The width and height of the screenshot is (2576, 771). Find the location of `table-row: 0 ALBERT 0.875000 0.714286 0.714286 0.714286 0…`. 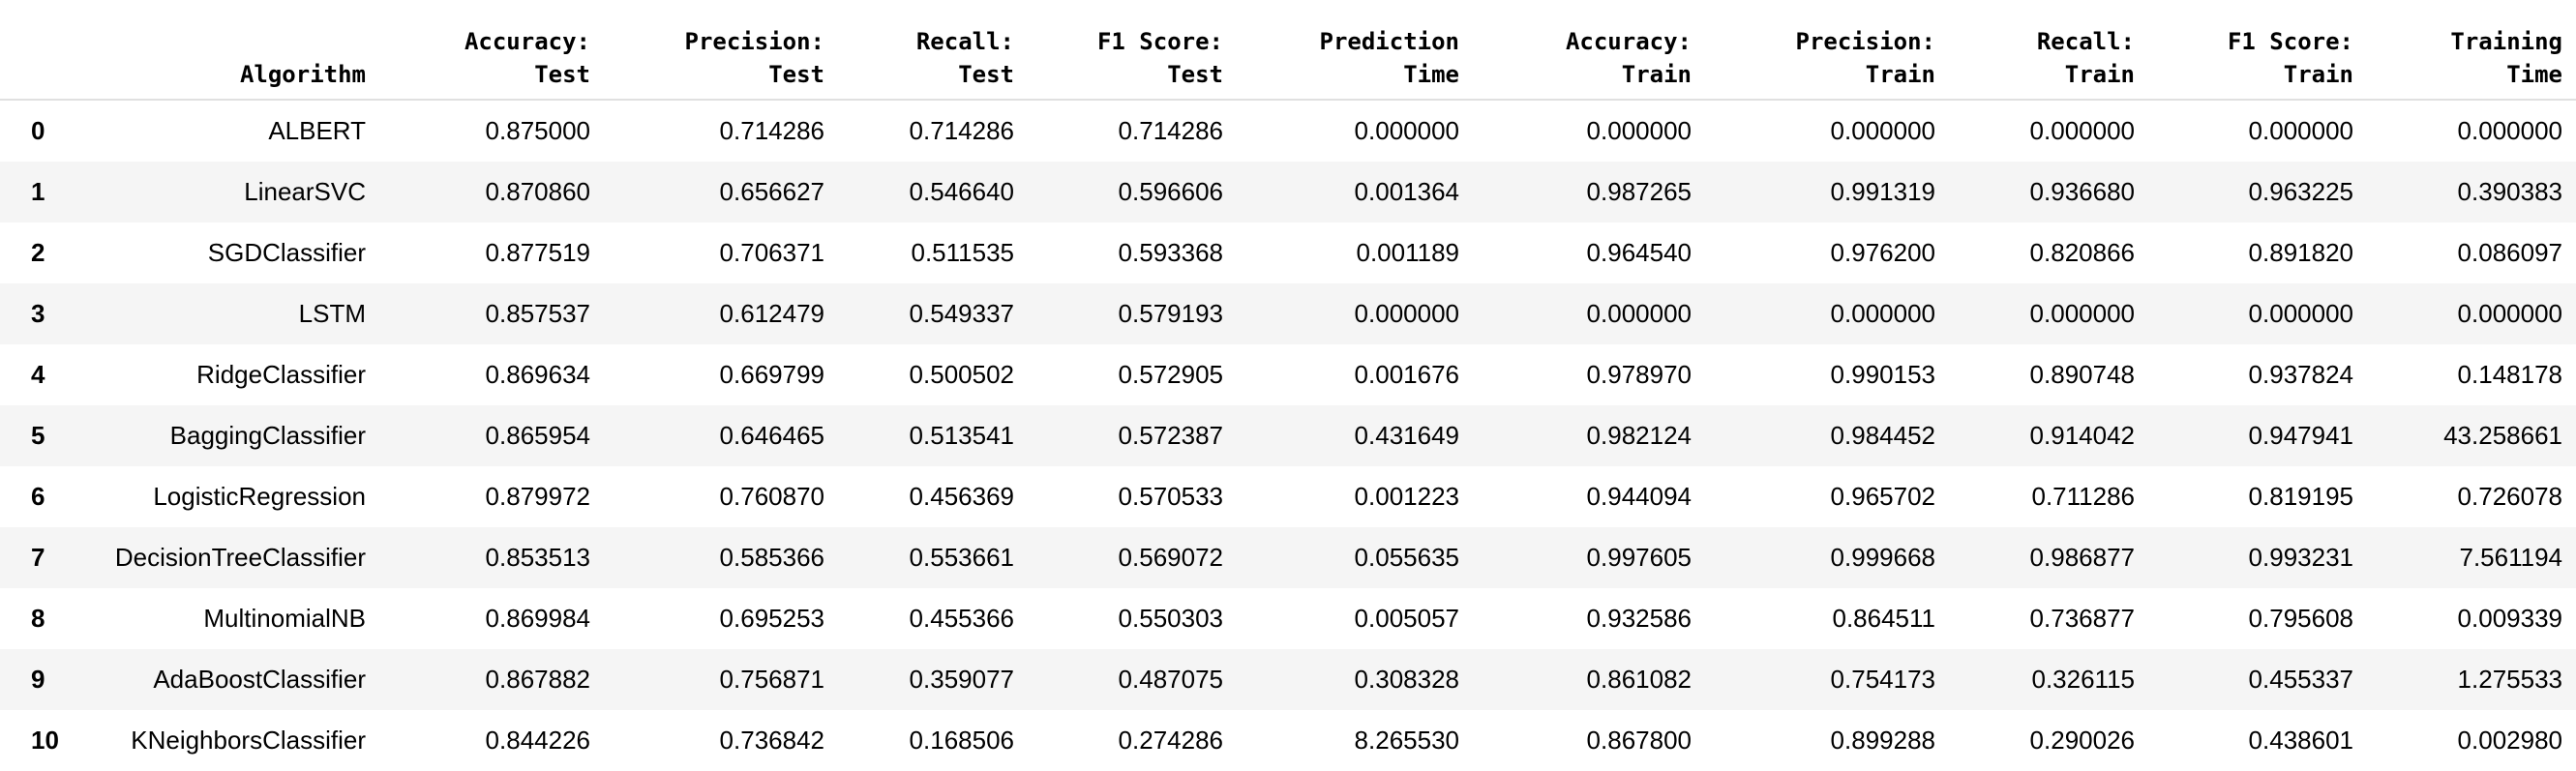

table-row: 0 ALBERT 0.875000 0.714286 0.714286 0.714286 0… is located at coordinates (1288, 131).